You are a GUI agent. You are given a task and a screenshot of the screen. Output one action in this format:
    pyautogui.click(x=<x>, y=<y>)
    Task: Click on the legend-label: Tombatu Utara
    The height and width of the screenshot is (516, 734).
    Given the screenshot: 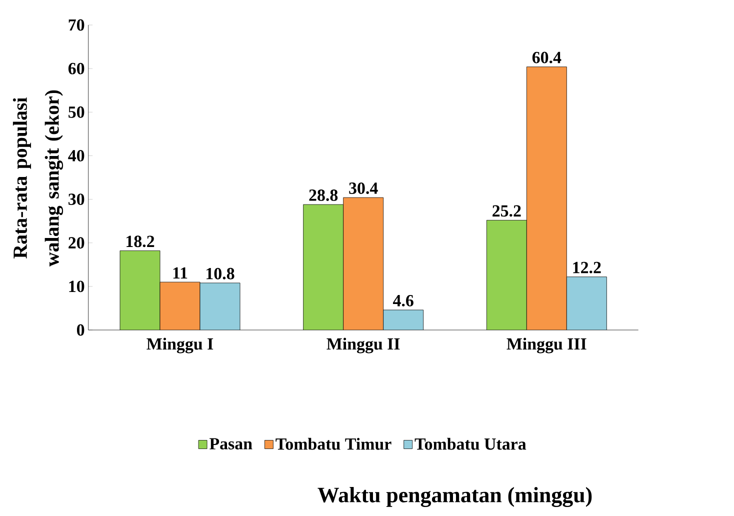 What is the action you would take?
    pyautogui.click(x=470, y=444)
    